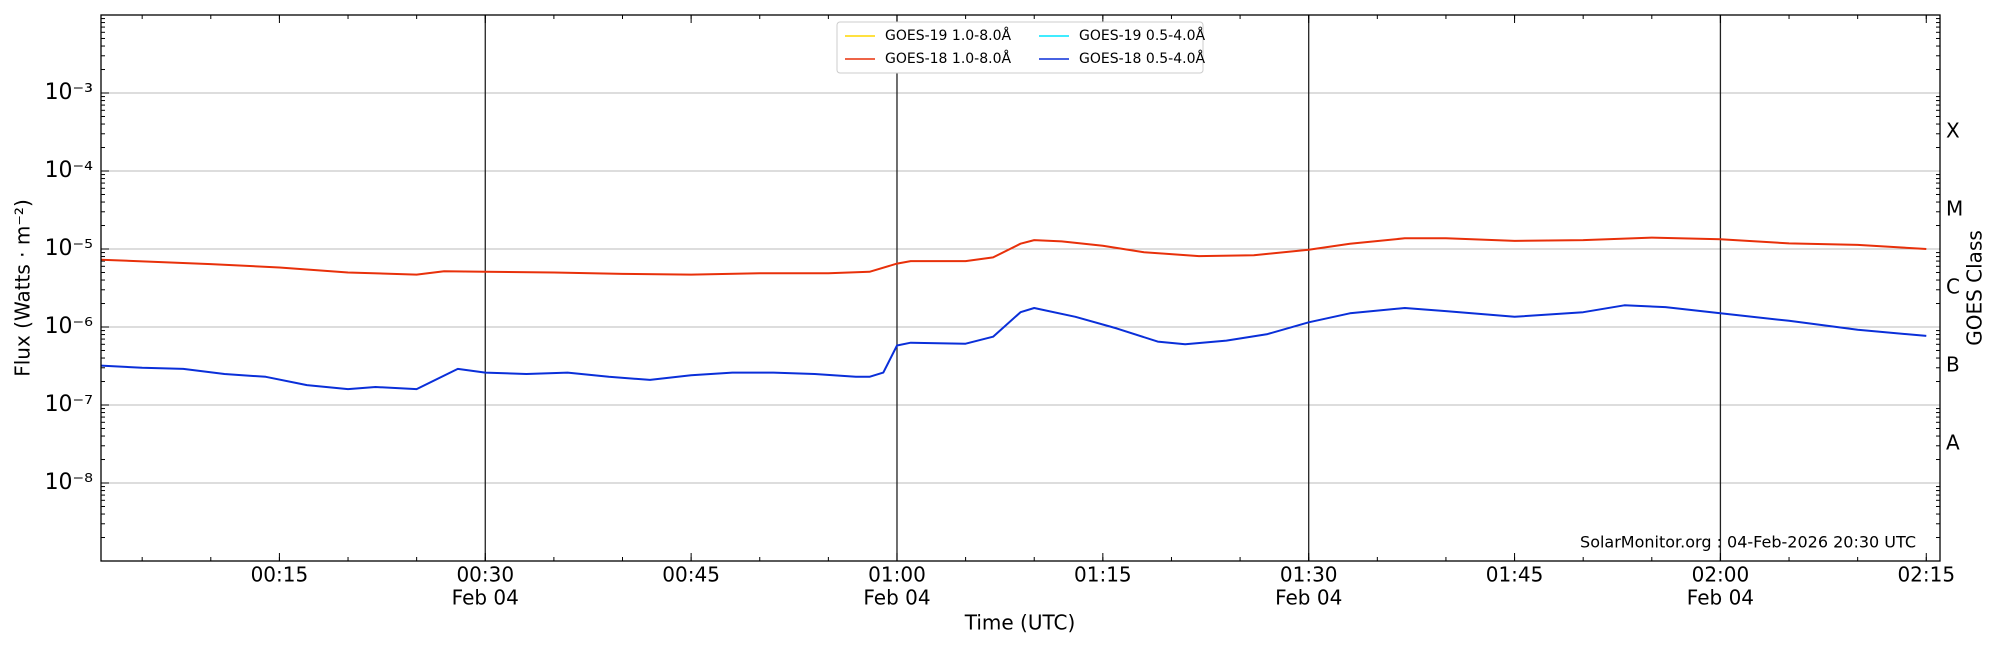 The image size is (2000, 650). Describe the element at coordinates (1020, 623) in the screenshot. I see `x-axis-label: Time (UTC)` at that location.